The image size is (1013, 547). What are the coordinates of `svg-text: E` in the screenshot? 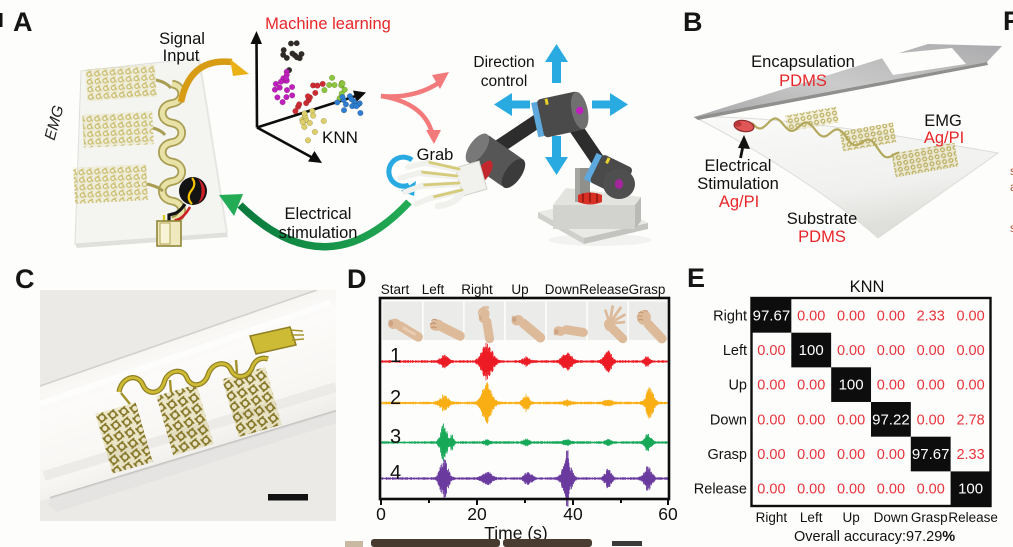 It's located at (696, 278).